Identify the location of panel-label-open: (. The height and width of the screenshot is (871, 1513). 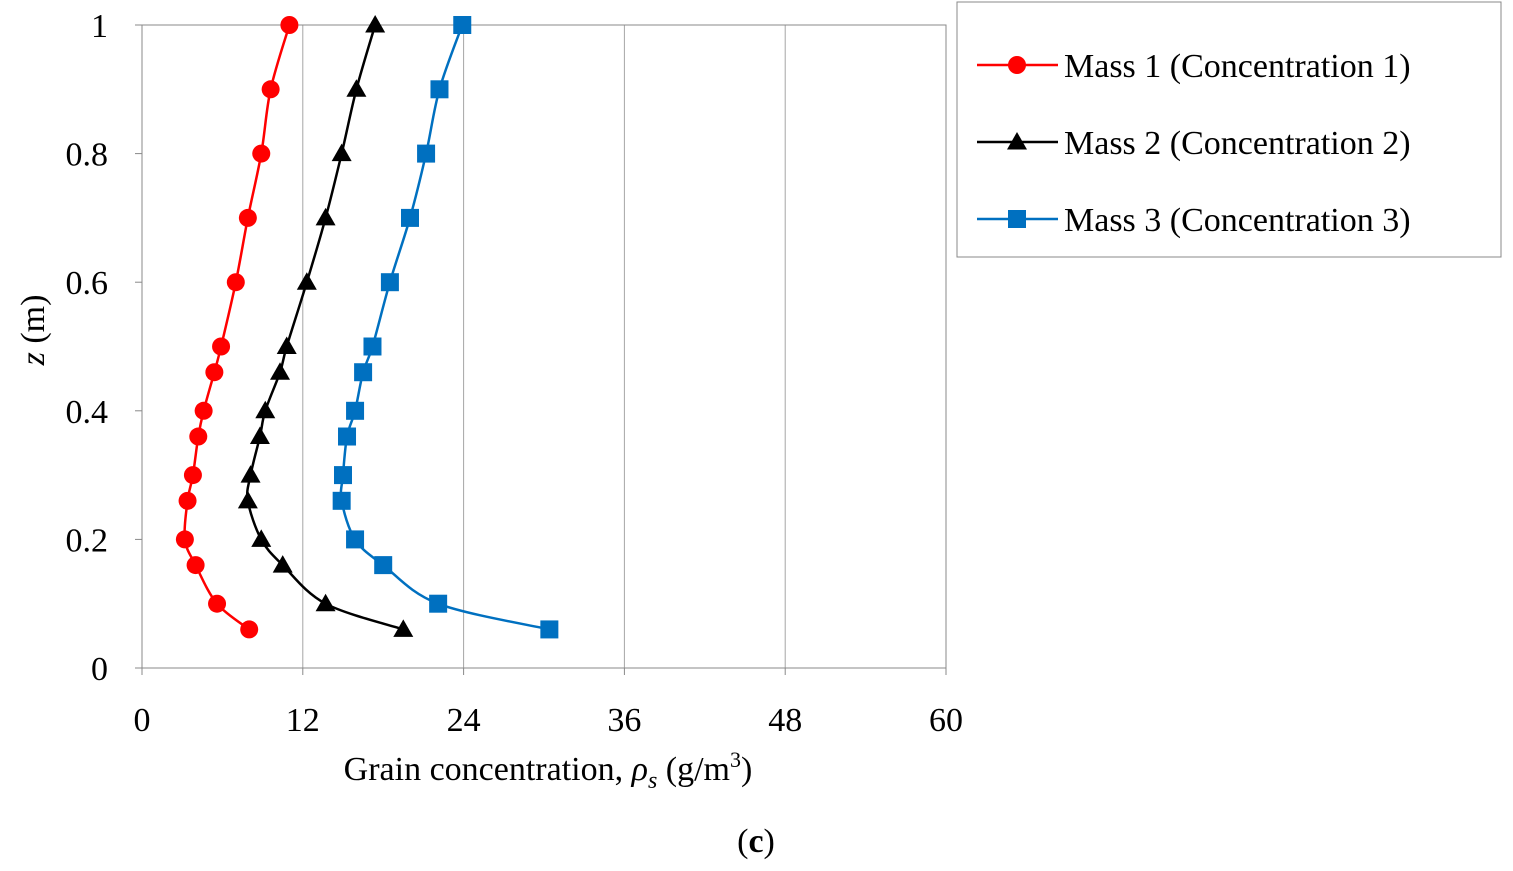
(742, 841).